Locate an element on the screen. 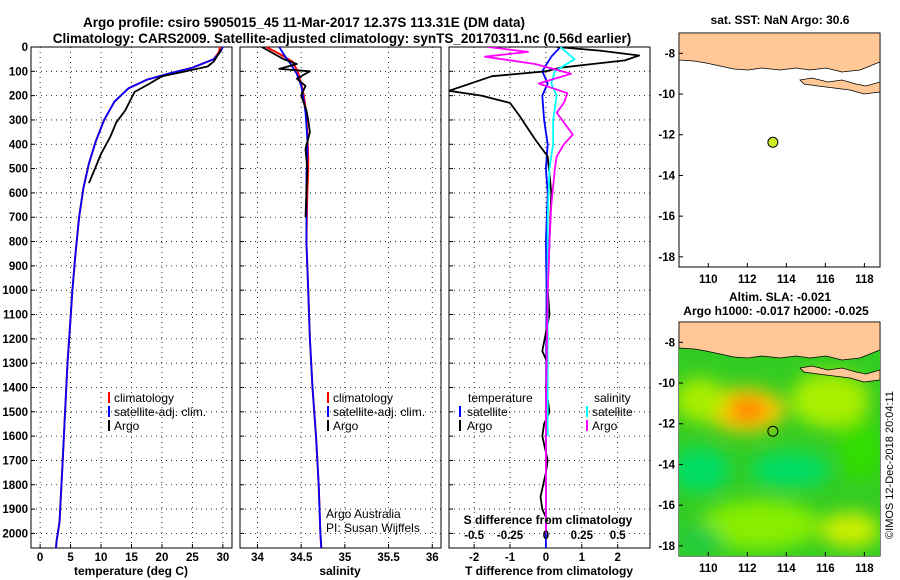  legend-swatch-temp-argo is located at coordinates (460, 425).